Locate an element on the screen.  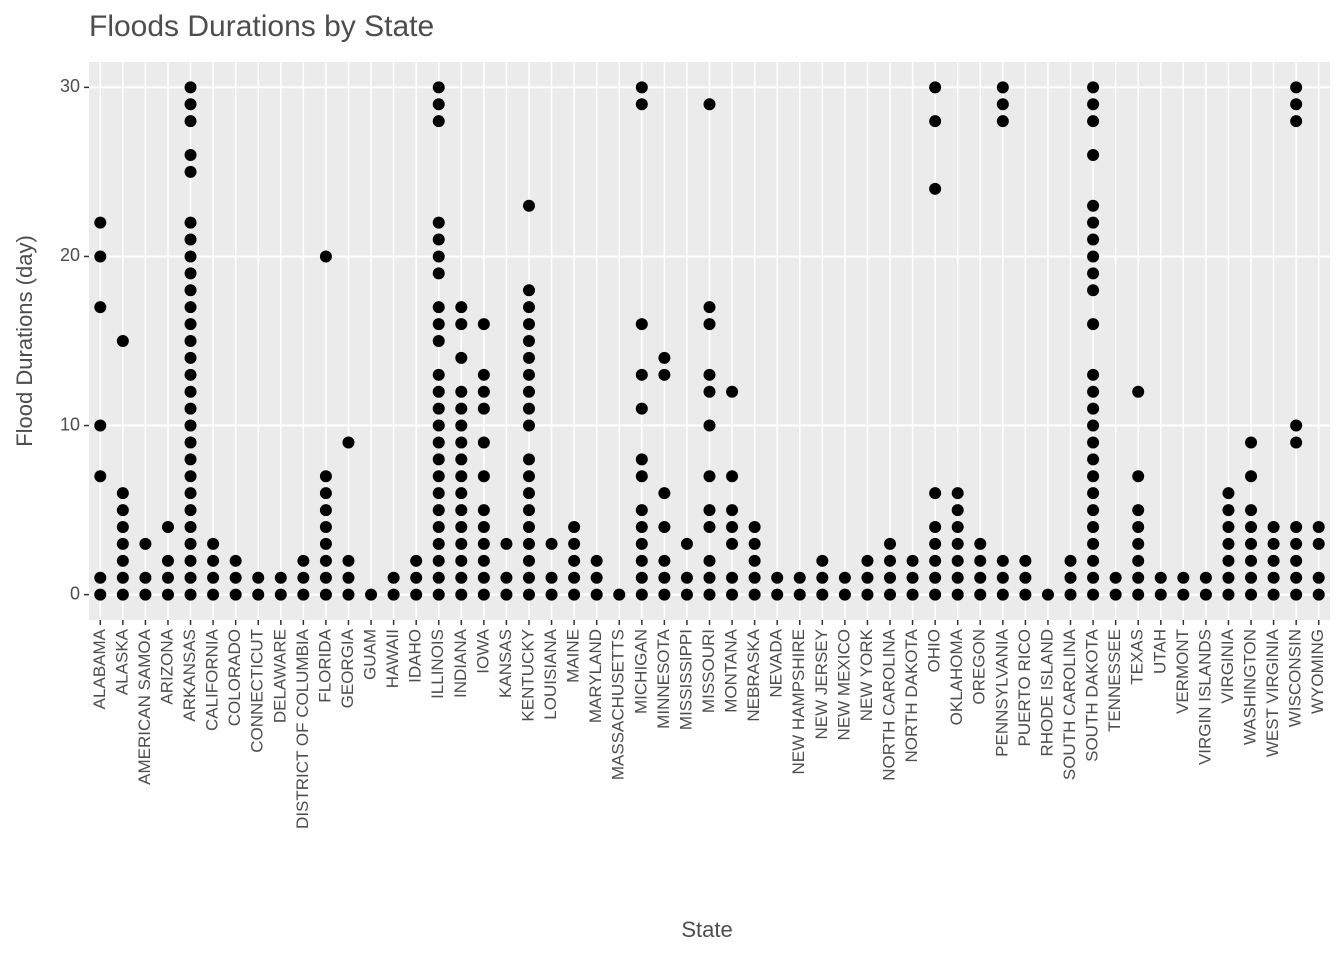
x-tick-label: HAWAII is located at coordinates (392, 658).